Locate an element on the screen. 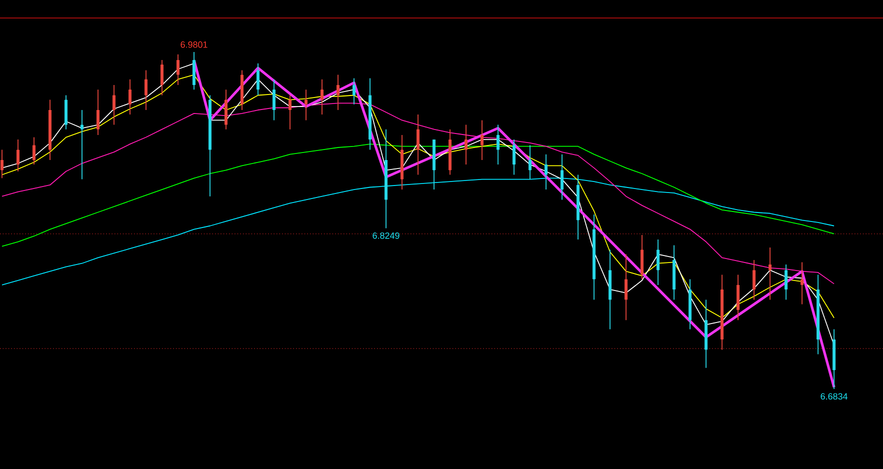 This screenshot has width=883, height=469. annotation: 6.6834 is located at coordinates (834, 396).